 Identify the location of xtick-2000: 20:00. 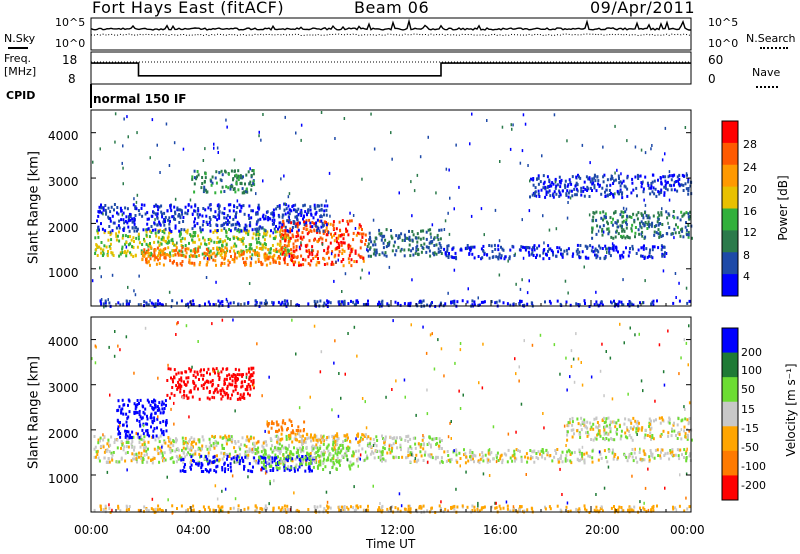
(602, 530).